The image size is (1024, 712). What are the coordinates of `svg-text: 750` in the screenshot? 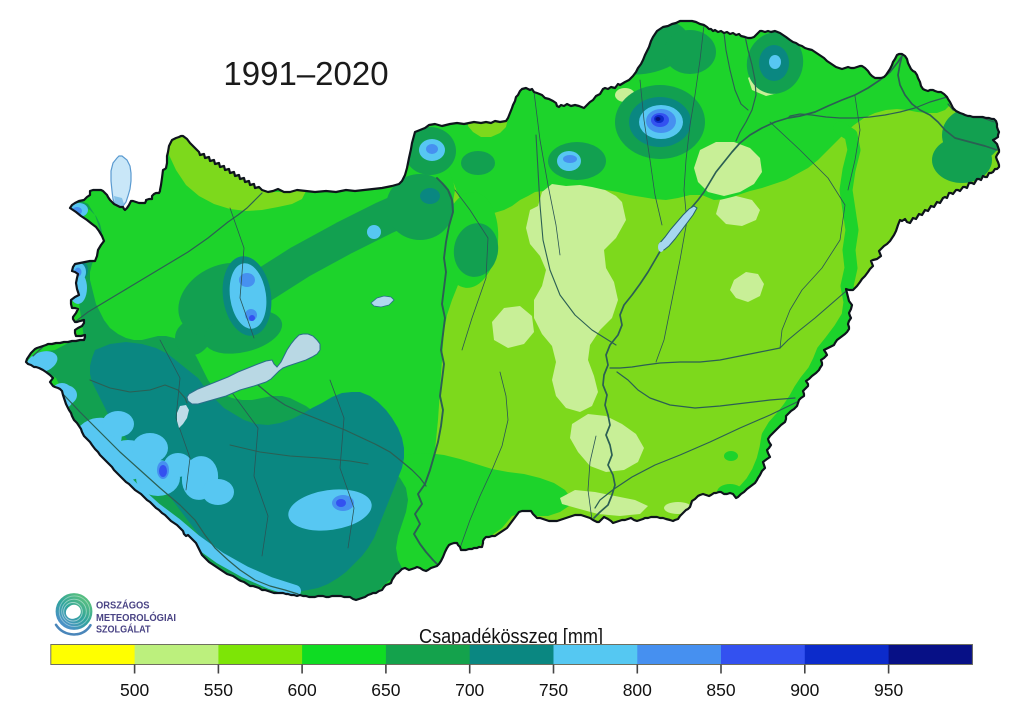 It's located at (553, 690).